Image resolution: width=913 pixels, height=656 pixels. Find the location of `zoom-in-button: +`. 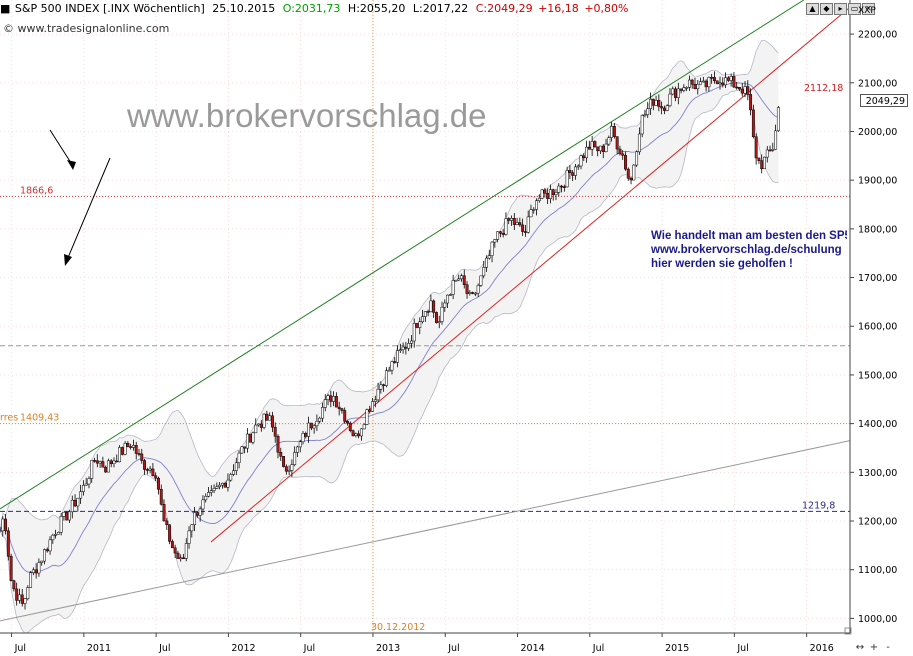

zoom-in-button: + is located at coordinates (874, 647).